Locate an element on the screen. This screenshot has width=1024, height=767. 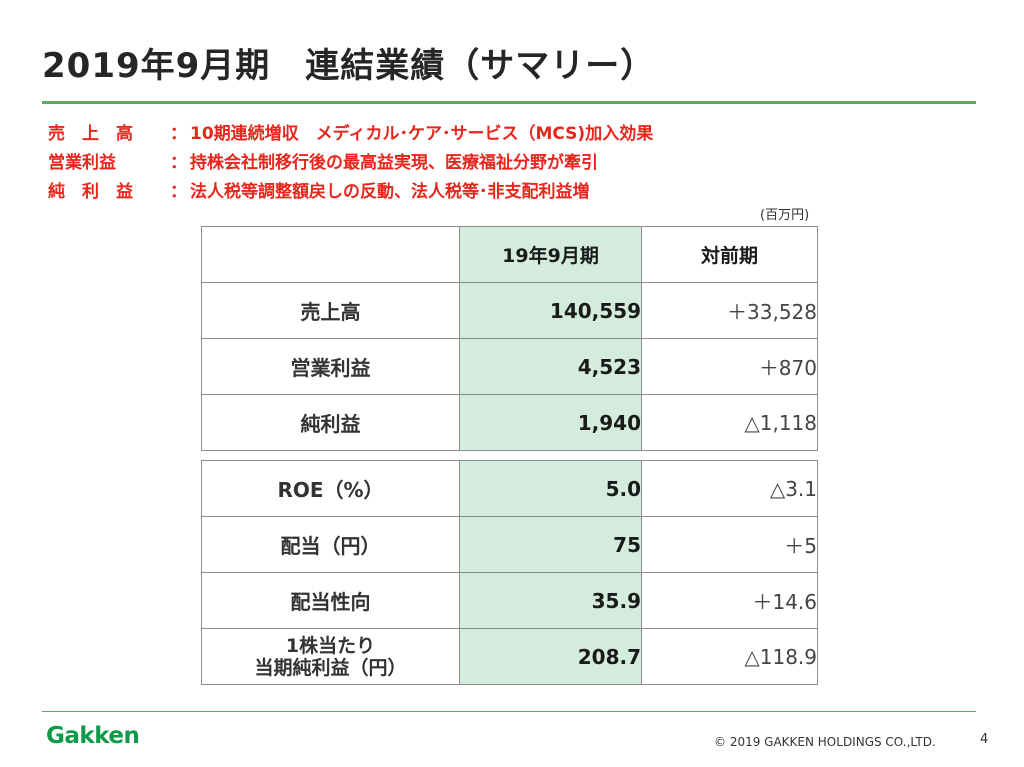
highlight-text: 法人税等調整額戻しの反動、法人税等･非支配利益増 is located at coordinates (390, 192).